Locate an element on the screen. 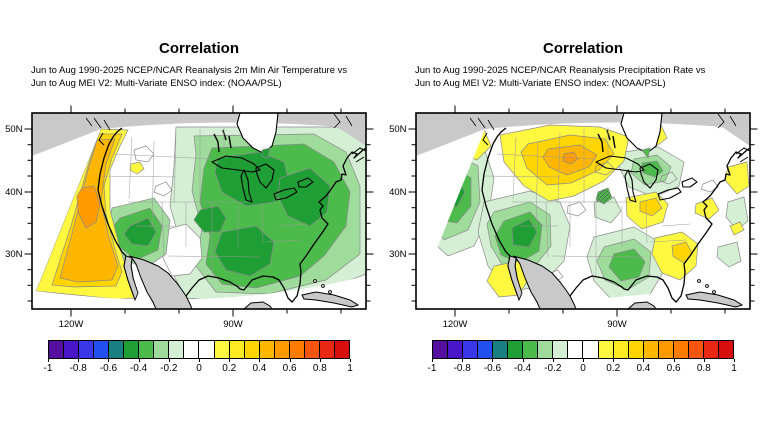 The image size is (768, 432). panel-title-precipitation: Correlation is located at coordinates (582, 48).